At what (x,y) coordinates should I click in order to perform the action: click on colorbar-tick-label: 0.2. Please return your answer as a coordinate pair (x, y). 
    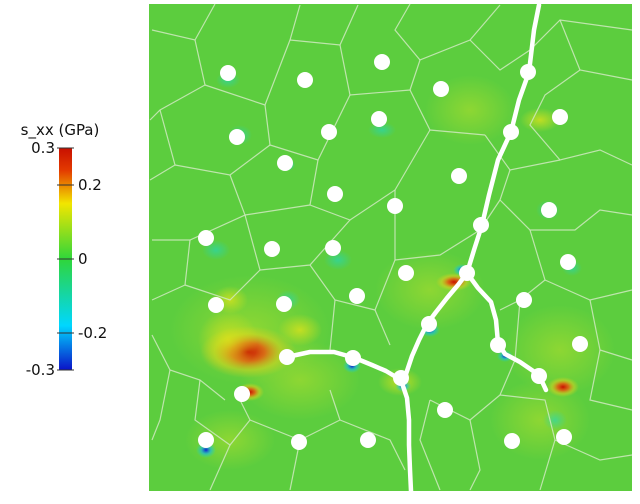
    Looking at the image, I should click on (90, 185).